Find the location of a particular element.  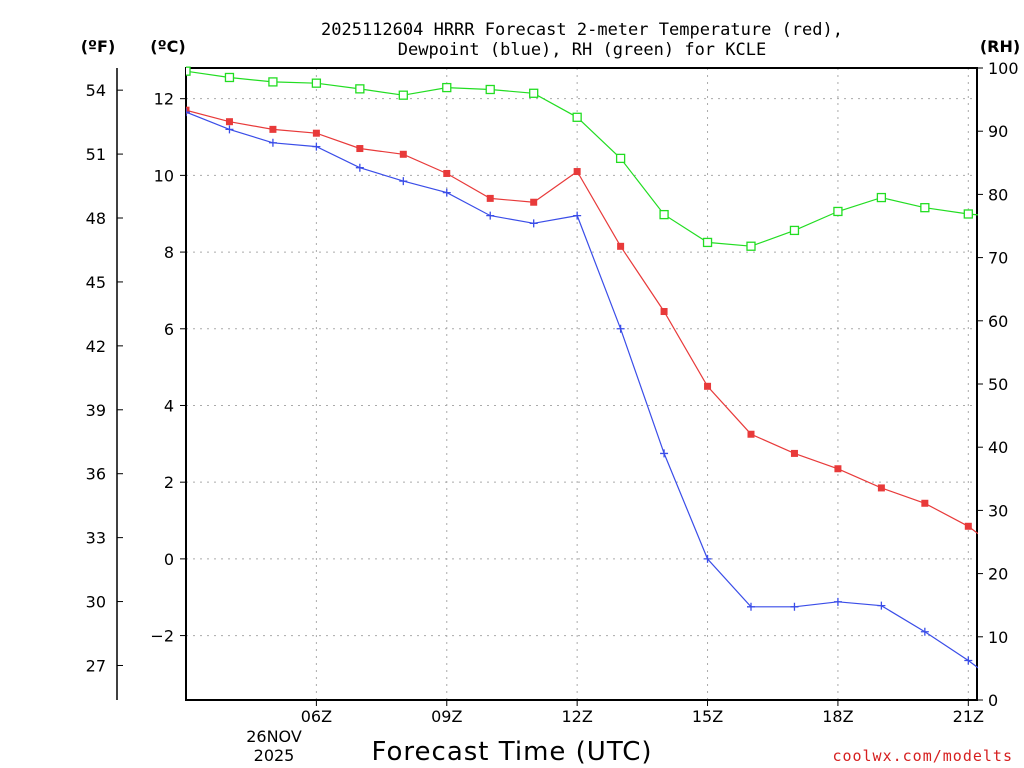

fahrenheit-tick-label: 42 is located at coordinates (96, 346).